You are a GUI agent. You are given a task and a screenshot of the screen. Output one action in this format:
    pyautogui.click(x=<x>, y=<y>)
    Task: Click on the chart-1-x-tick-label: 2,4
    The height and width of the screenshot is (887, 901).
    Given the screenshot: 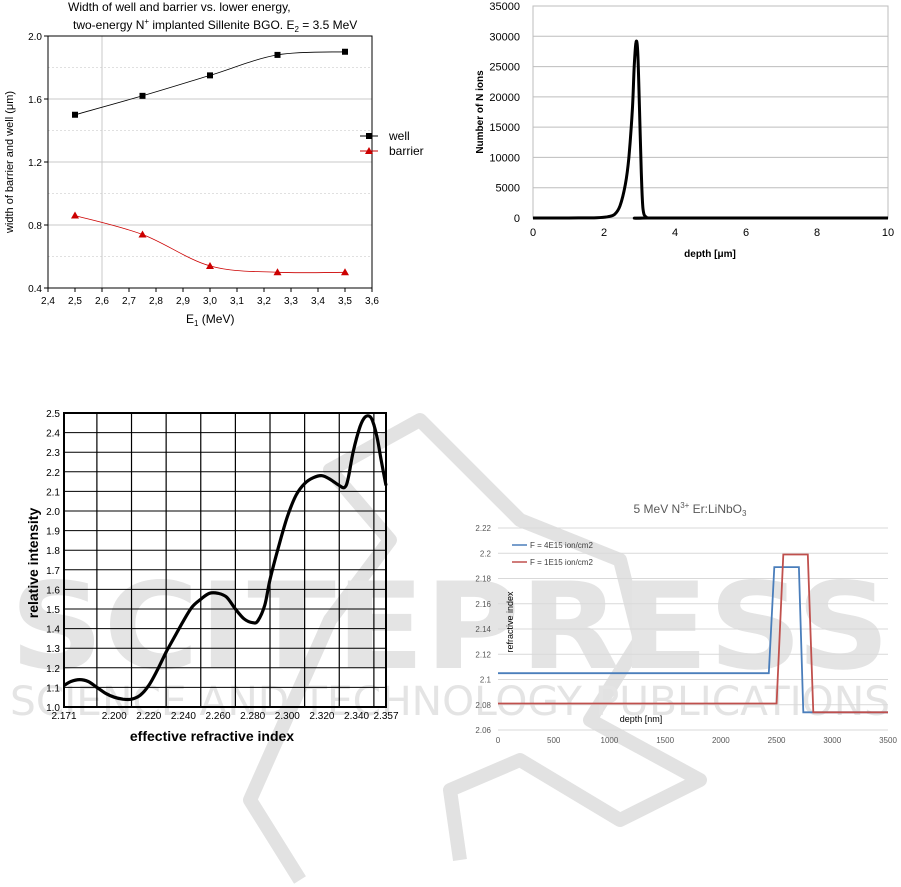 What is the action you would take?
    pyautogui.click(x=48, y=301)
    